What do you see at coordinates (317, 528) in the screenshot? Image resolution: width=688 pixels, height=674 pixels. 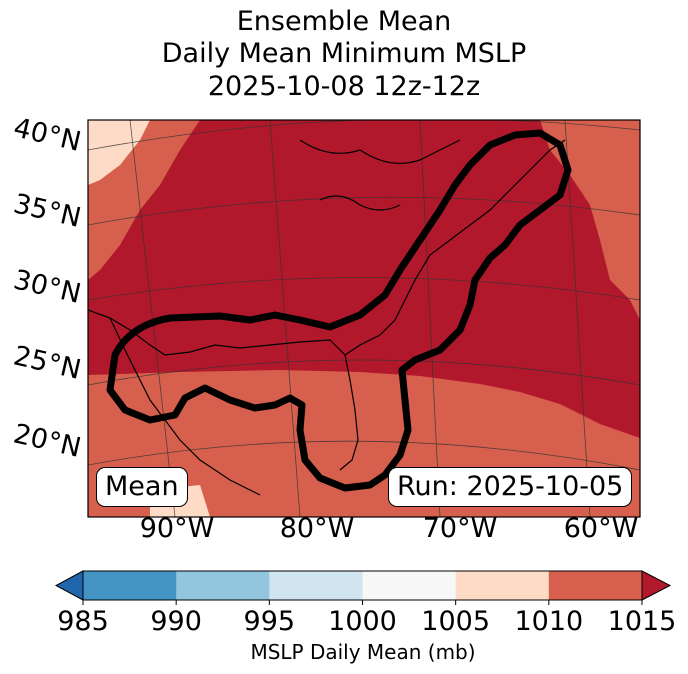 I see `lon-label-80: 80°W` at bounding box center [317, 528].